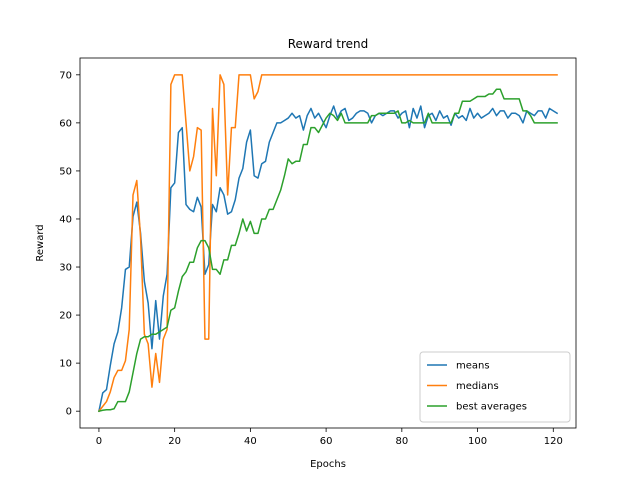  Describe the element at coordinates (477, 441) in the screenshot. I see `x-tick-label: 100` at that location.